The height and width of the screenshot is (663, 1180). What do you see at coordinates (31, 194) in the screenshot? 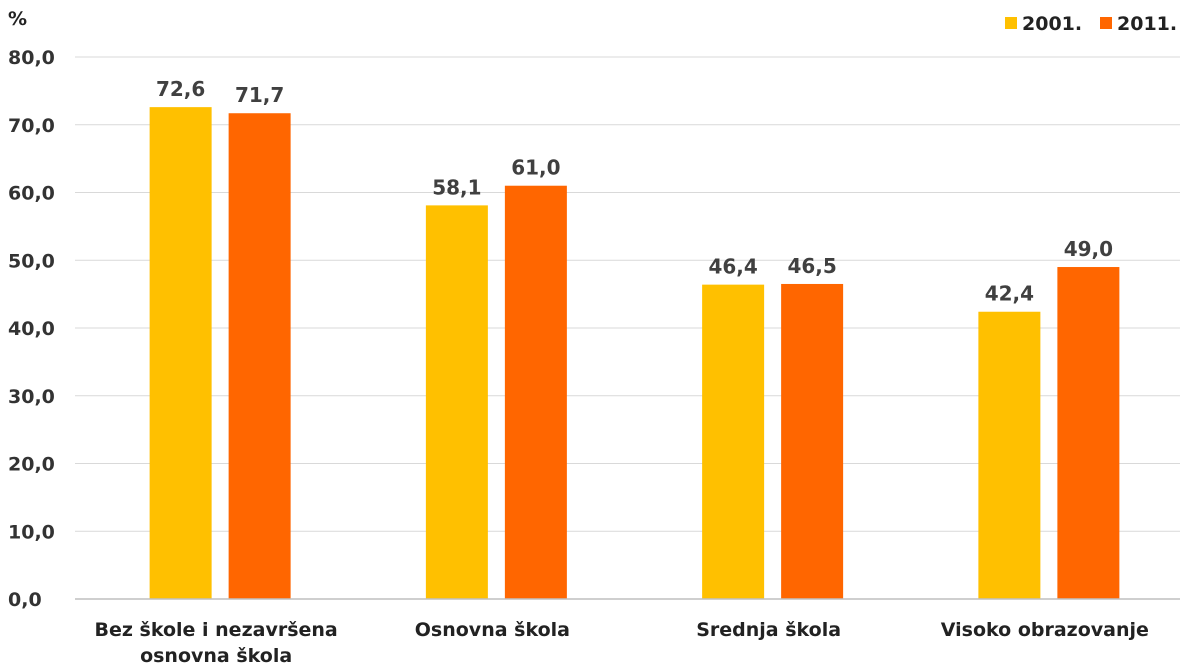
I see `y-tick-label: 60,0` at bounding box center [31, 194].